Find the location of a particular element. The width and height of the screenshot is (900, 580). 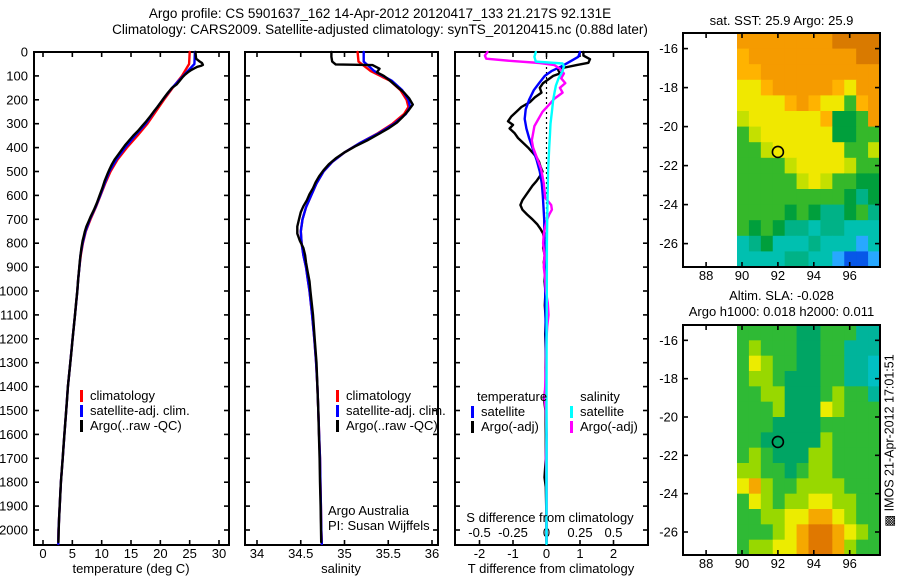

x-tick-label: -2 is located at coordinates (480, 553).